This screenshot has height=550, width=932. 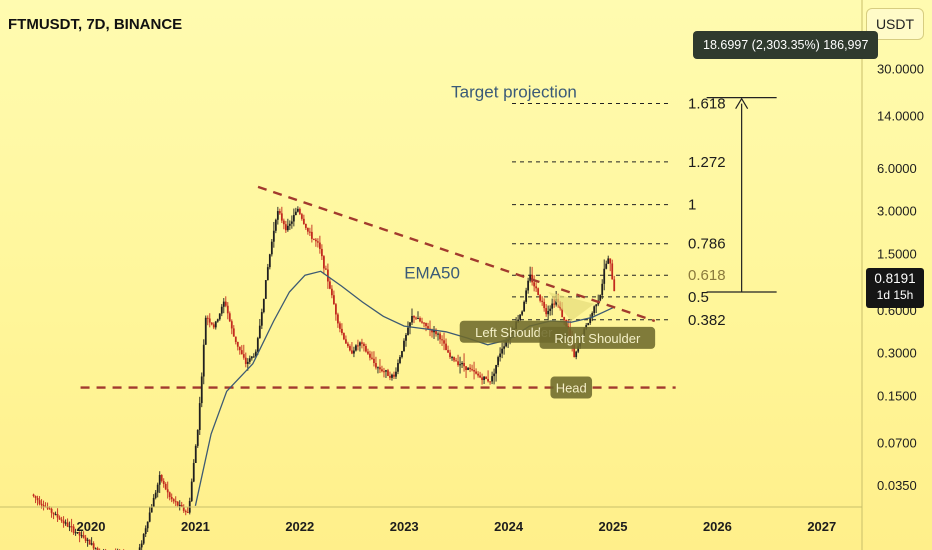 What do you see at coordinates (707, 244) in the screenshot?
I see `fib-label: 0.786` at bounding box center [707, 244].